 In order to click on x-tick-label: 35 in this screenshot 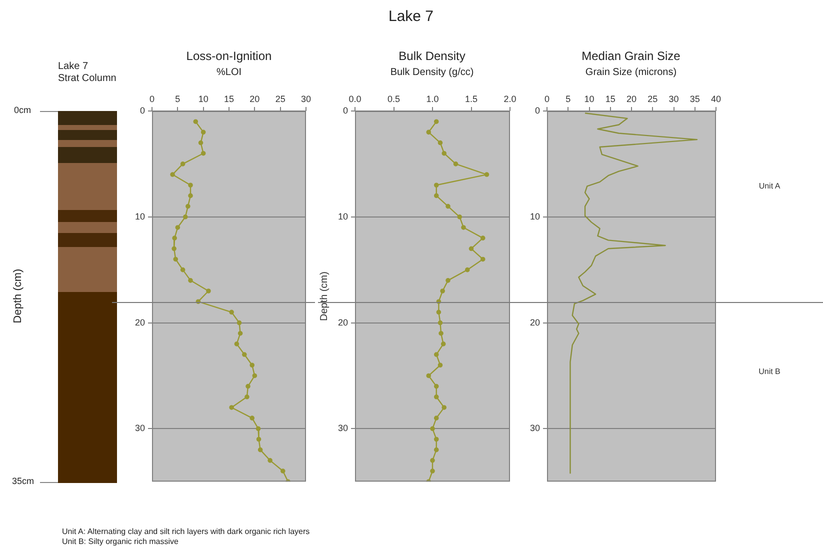, I will do `click(695, 99)`.